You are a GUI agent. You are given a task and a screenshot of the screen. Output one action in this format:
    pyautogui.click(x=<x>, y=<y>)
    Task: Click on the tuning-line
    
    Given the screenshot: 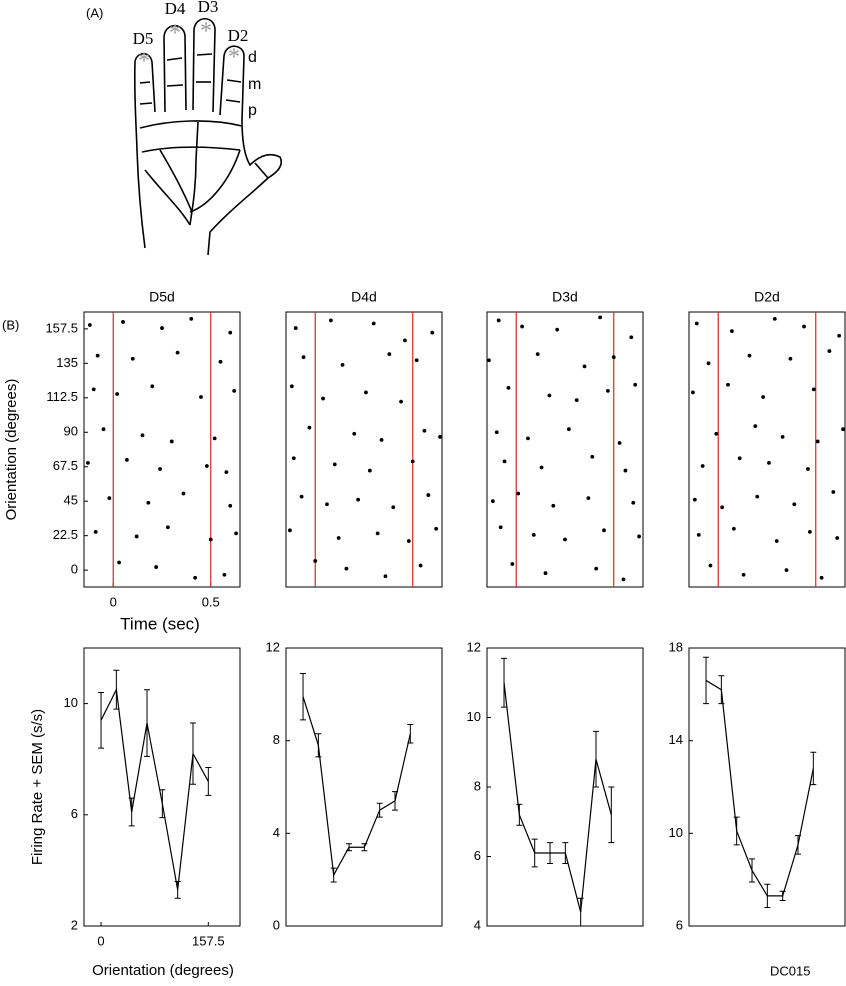 What is the action you would take?
    pyautogui.click(x=356, y=786)
    